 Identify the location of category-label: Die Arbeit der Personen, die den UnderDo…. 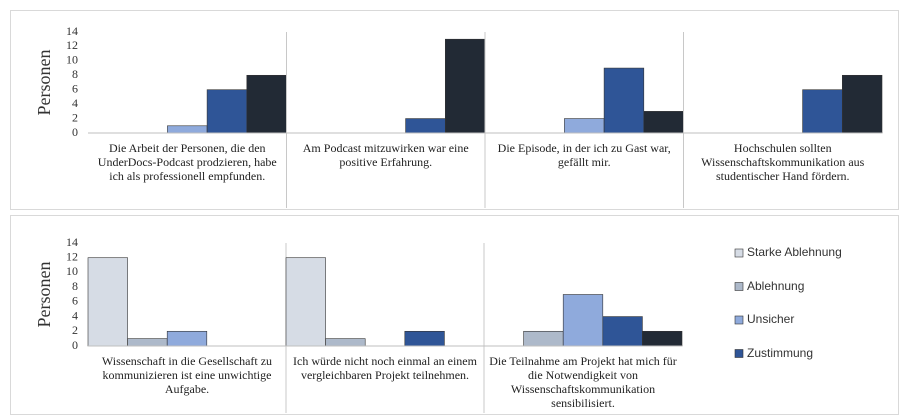
(187, 162).